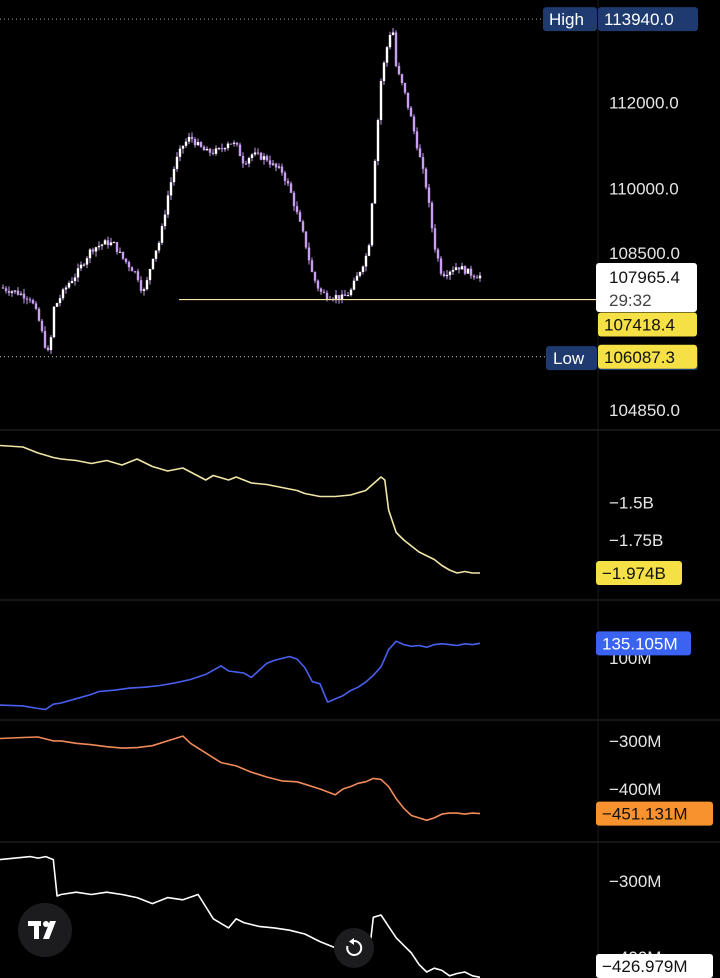 This screenshot has height=978, width=720. I want to click on price-axis-tick: 104850.0, so click(644, 410).